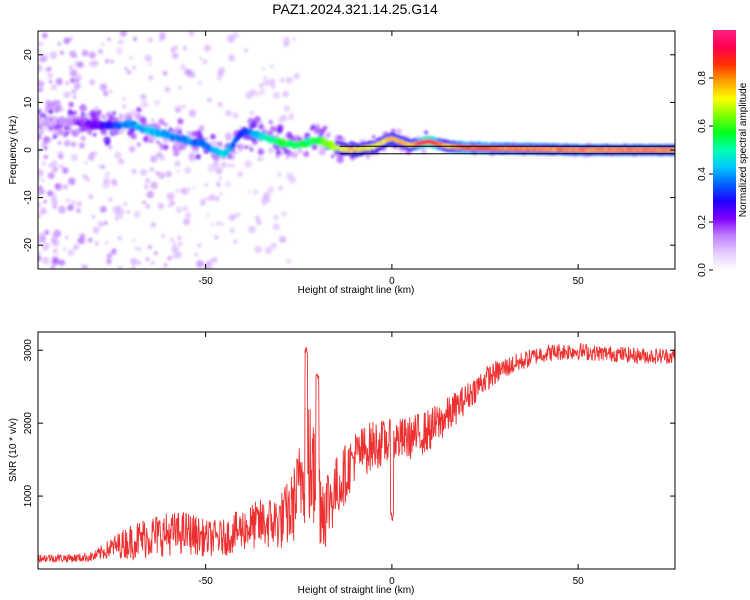 The height and width of the screenshot is (600, 750). Describe the element at coordinates (13, 150) in the screenshot. I see `spectrogram-y-axis-label: Frequency (Hz)` at that location.